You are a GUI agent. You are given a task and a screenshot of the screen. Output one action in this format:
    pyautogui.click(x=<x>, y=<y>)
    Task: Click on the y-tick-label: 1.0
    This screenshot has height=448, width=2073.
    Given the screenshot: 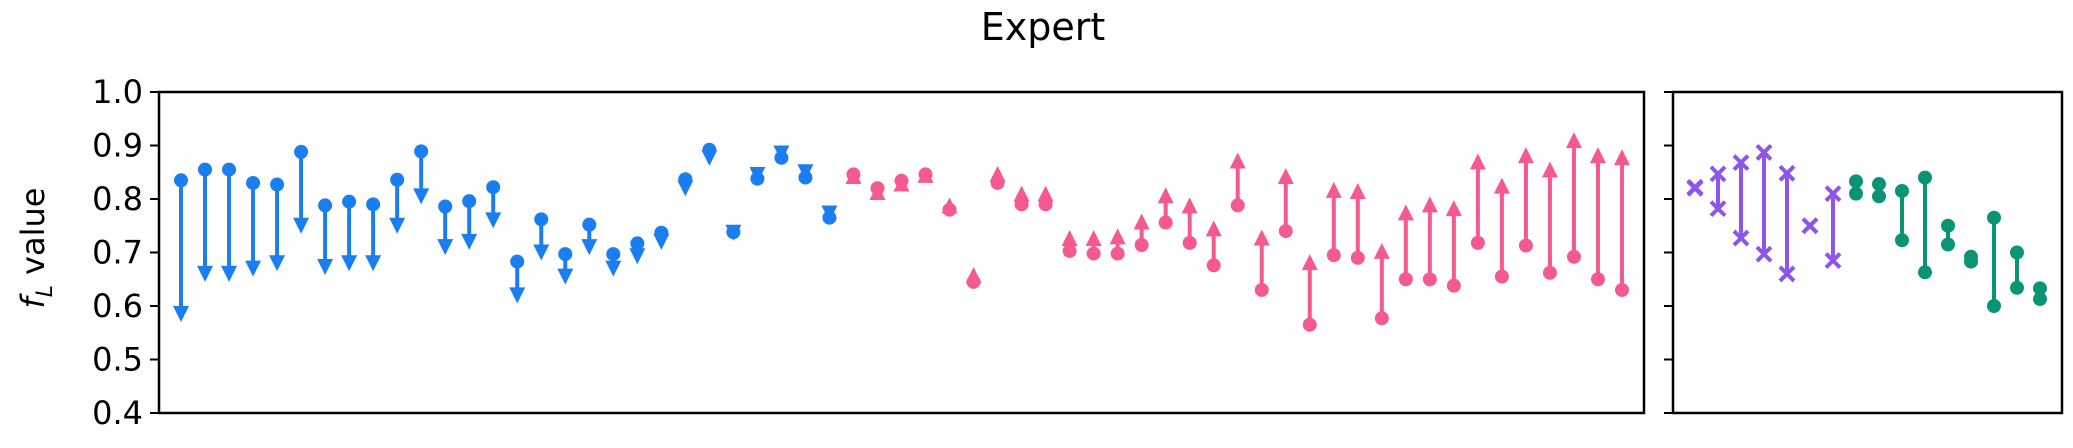 What is the action you would take?
    pyautogui.click(x=117, y=92)
    